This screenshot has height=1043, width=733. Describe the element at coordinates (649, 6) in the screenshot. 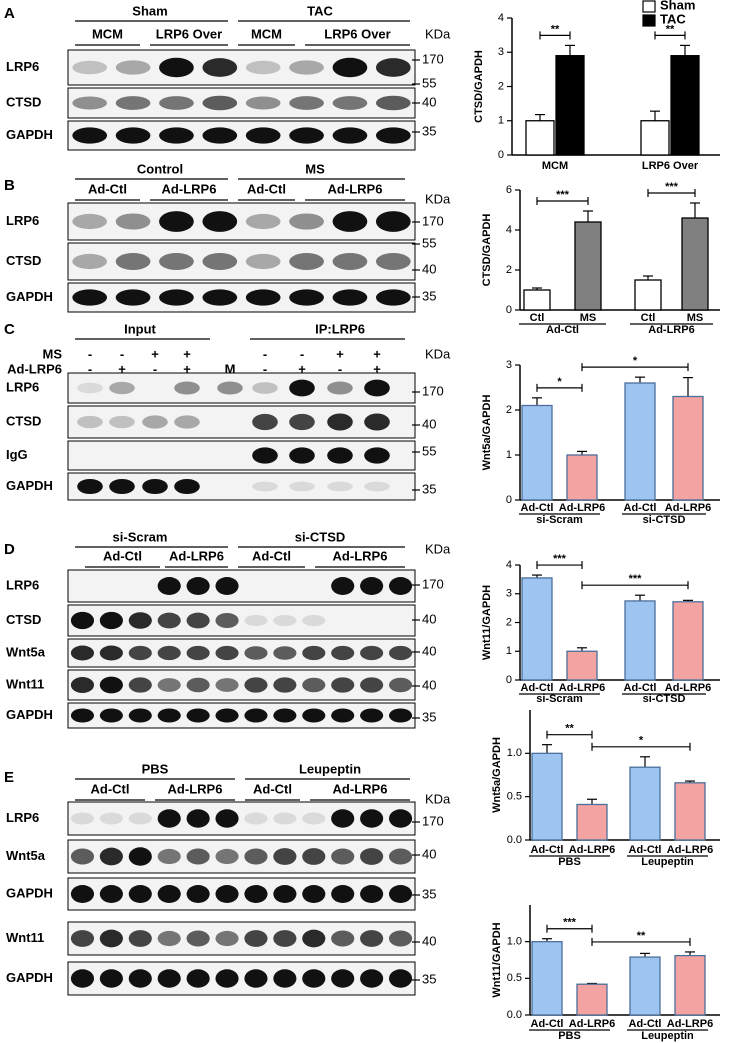

I see `legend-swatch` at that location.